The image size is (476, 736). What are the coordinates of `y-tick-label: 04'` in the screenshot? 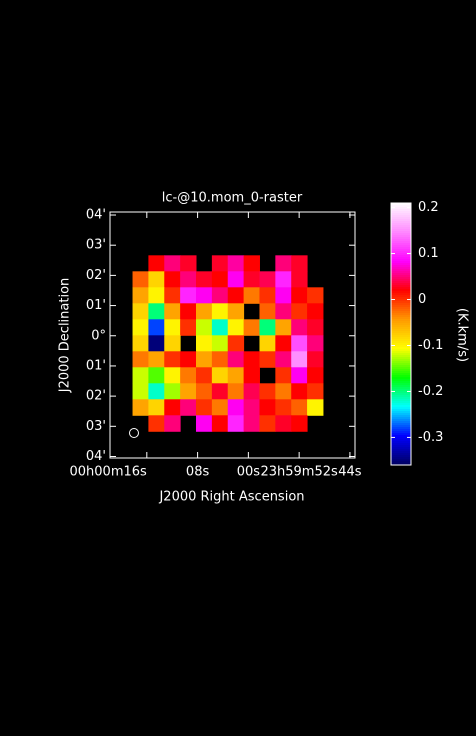 It's located at (96, 215).